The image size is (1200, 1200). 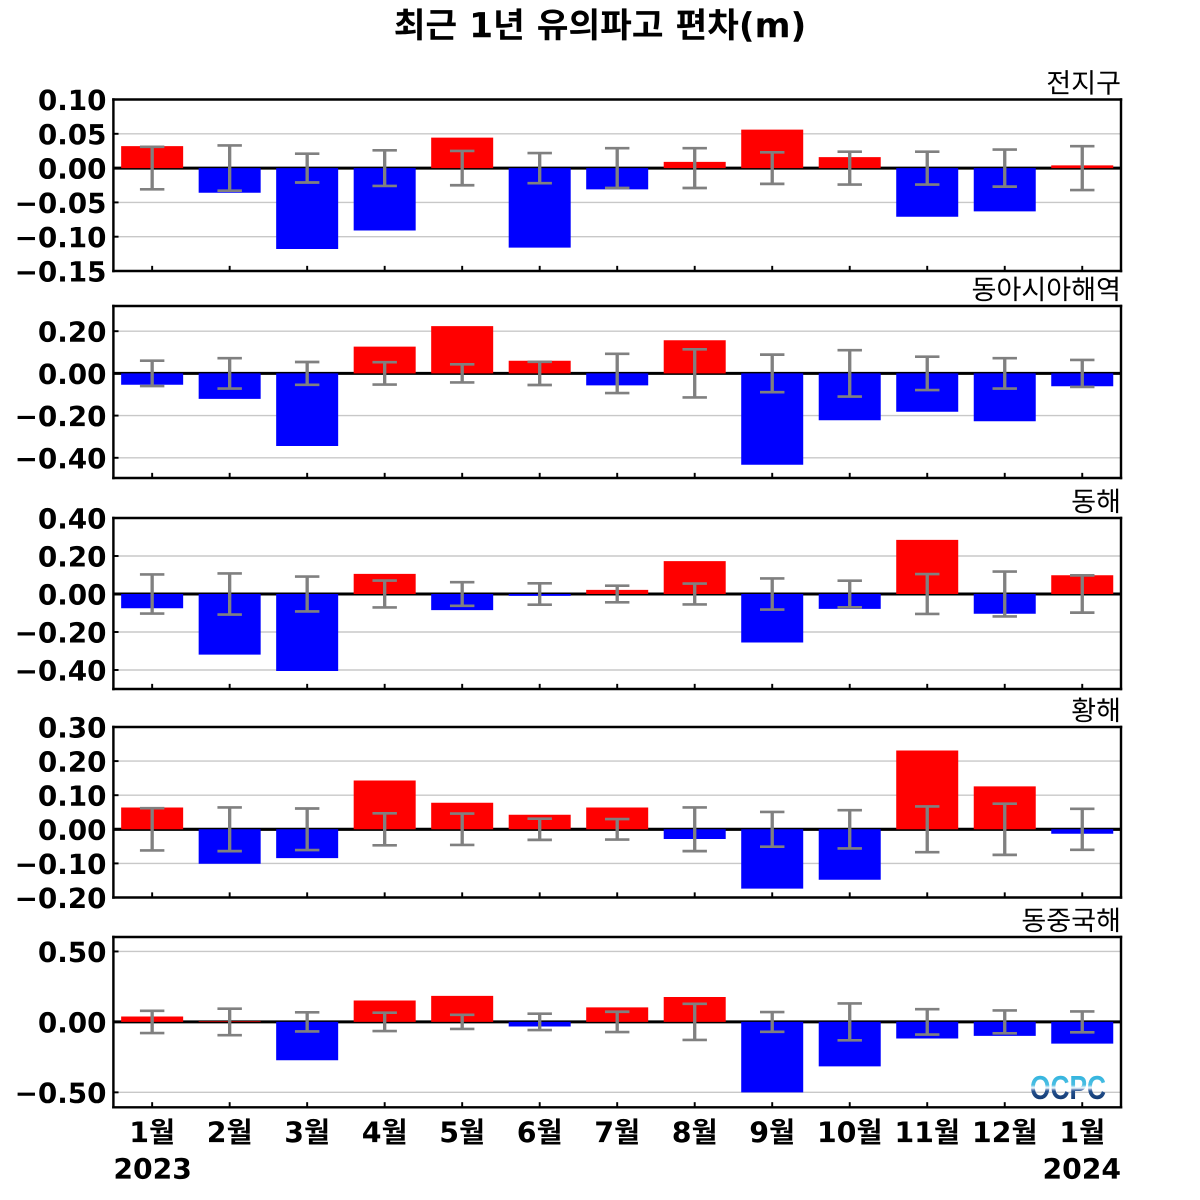 I want to click on svg-text: OCPC, so click(x=1068, y=1088).